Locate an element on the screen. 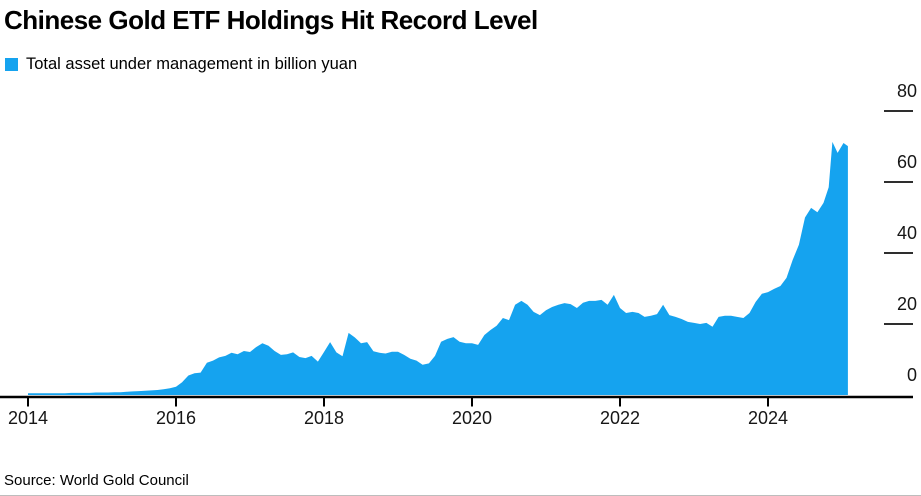  y-tick-label-40: 40 is located at coordinates (907, 233).